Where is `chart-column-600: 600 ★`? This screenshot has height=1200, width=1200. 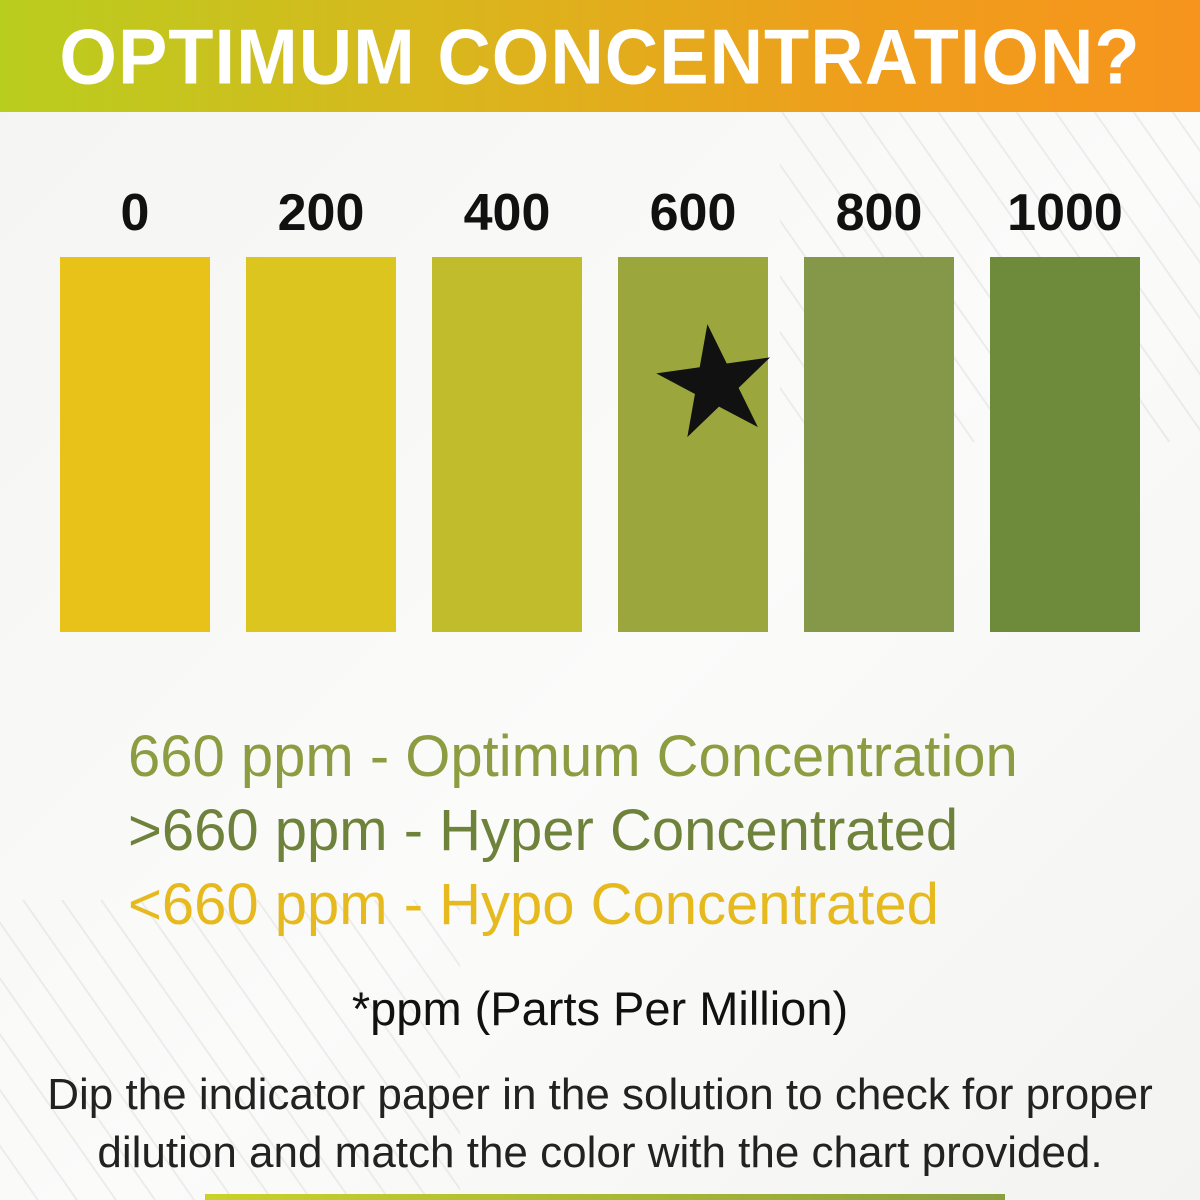
chart-column-600: 600 ★ is located at coordinates (706, 408).